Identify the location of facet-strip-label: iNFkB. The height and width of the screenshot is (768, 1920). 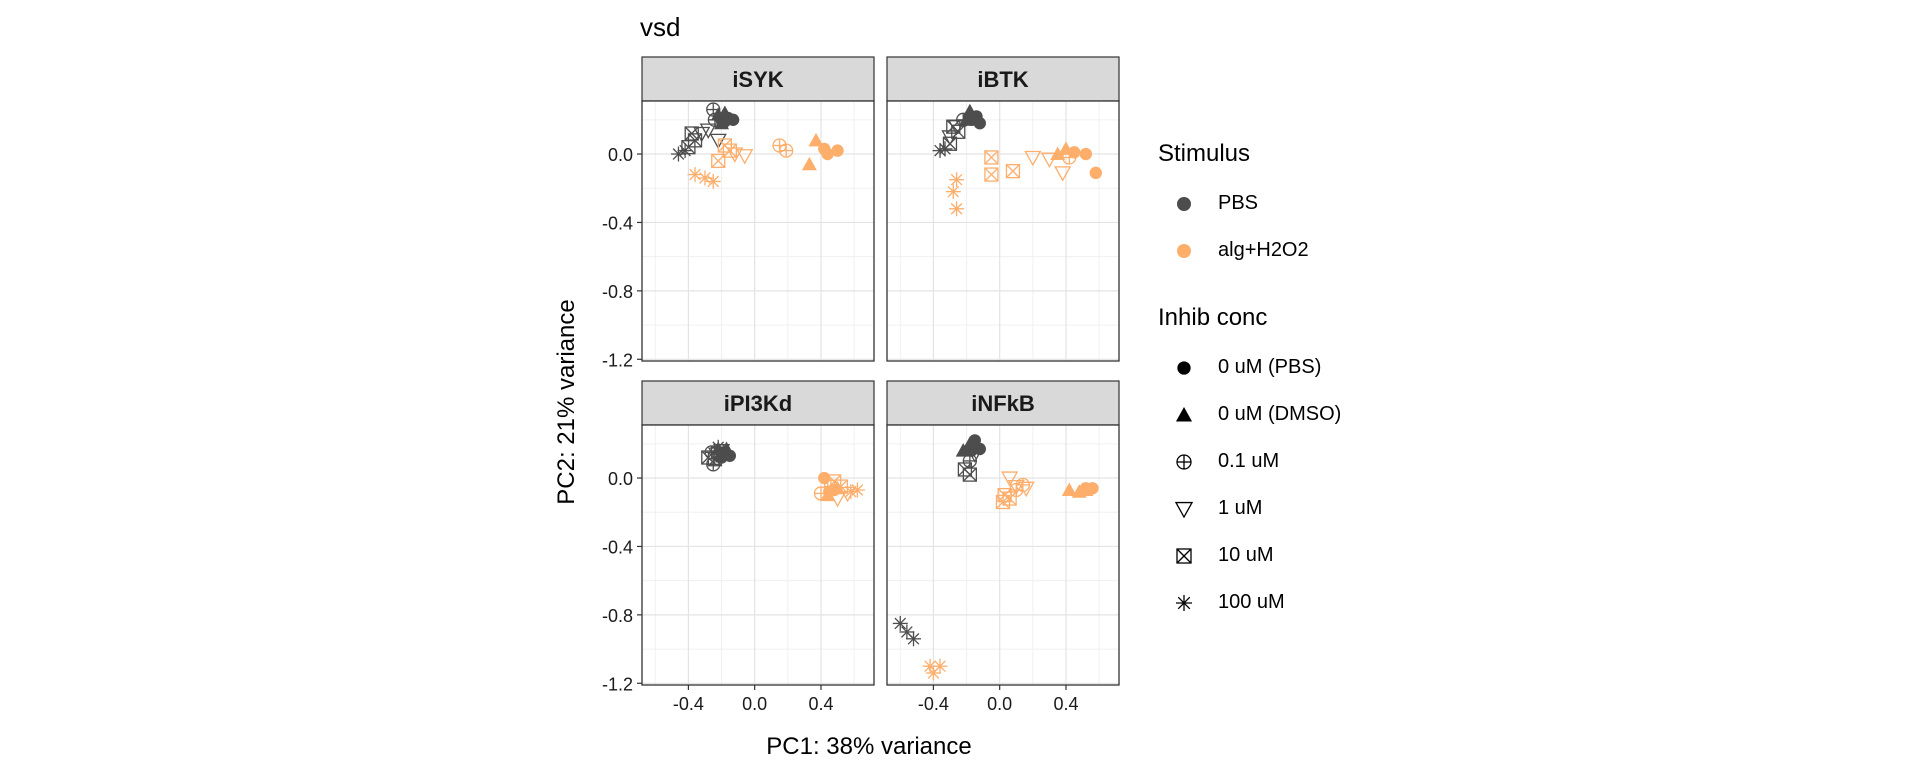
(1003, 403).